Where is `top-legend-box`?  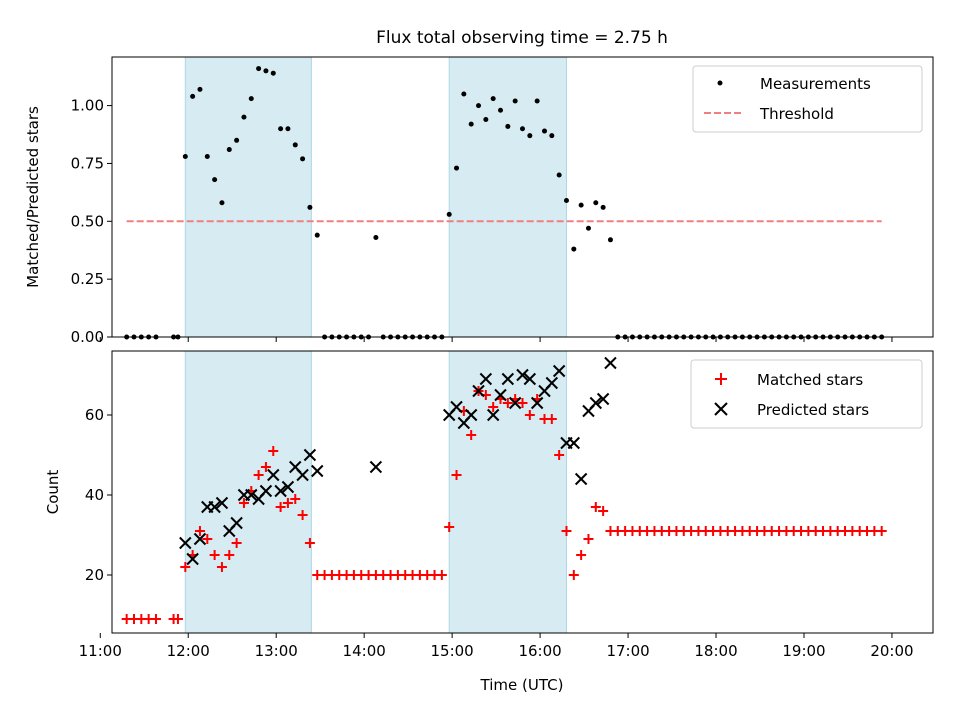 top-legend-box is located at coordinates (807, 99).